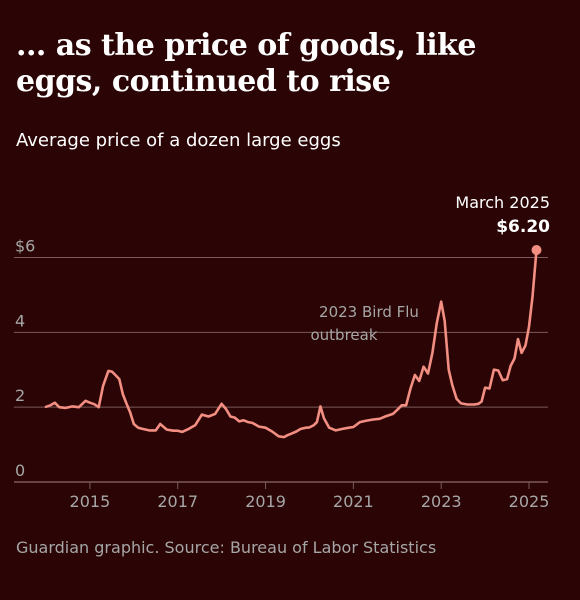 Image resolution: width=580 pixels, height=600 pixels. I want to click on x-axis-ticks: 2015 2017 2019 2021 2023 2025, so click(310, 496).